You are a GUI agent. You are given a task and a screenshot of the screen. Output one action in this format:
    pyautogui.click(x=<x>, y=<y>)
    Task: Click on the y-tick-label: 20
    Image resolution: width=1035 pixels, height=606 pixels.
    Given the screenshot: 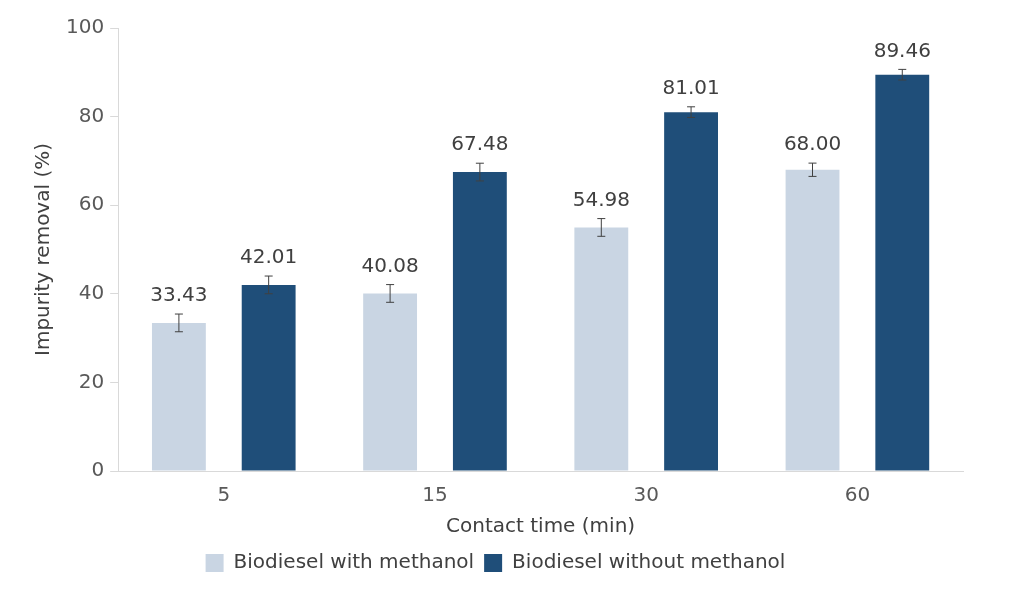 What is the action you would take?
    pyautogui.click(x=91, y=380)
    